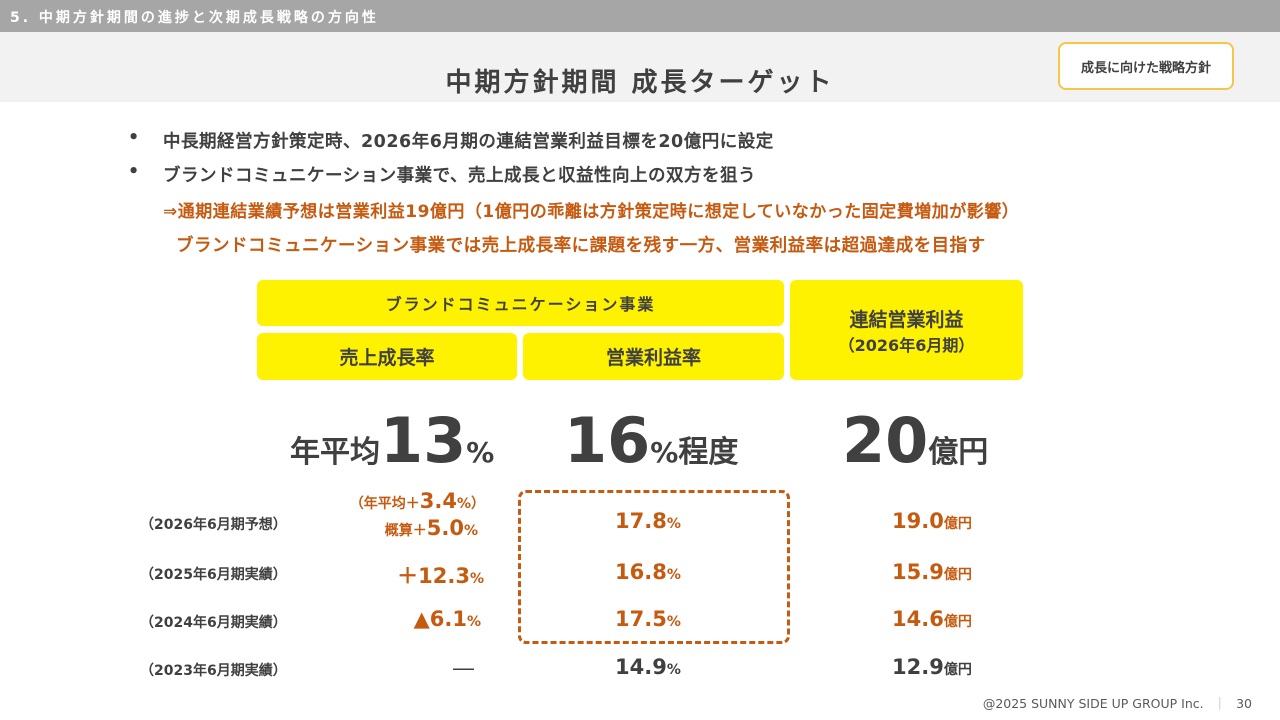 The image size is (1280, 720). I want to click on target-value: 13, so click(423, 440).